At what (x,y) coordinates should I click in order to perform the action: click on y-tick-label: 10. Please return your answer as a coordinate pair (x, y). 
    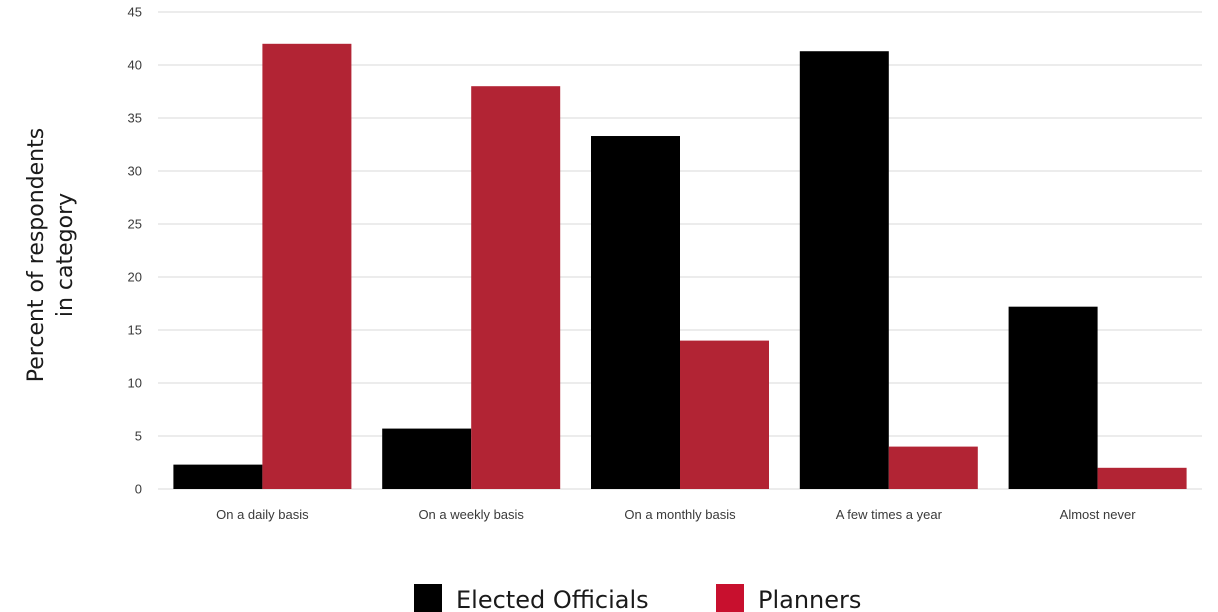
    Looking at the image, I should click on (135, 383).